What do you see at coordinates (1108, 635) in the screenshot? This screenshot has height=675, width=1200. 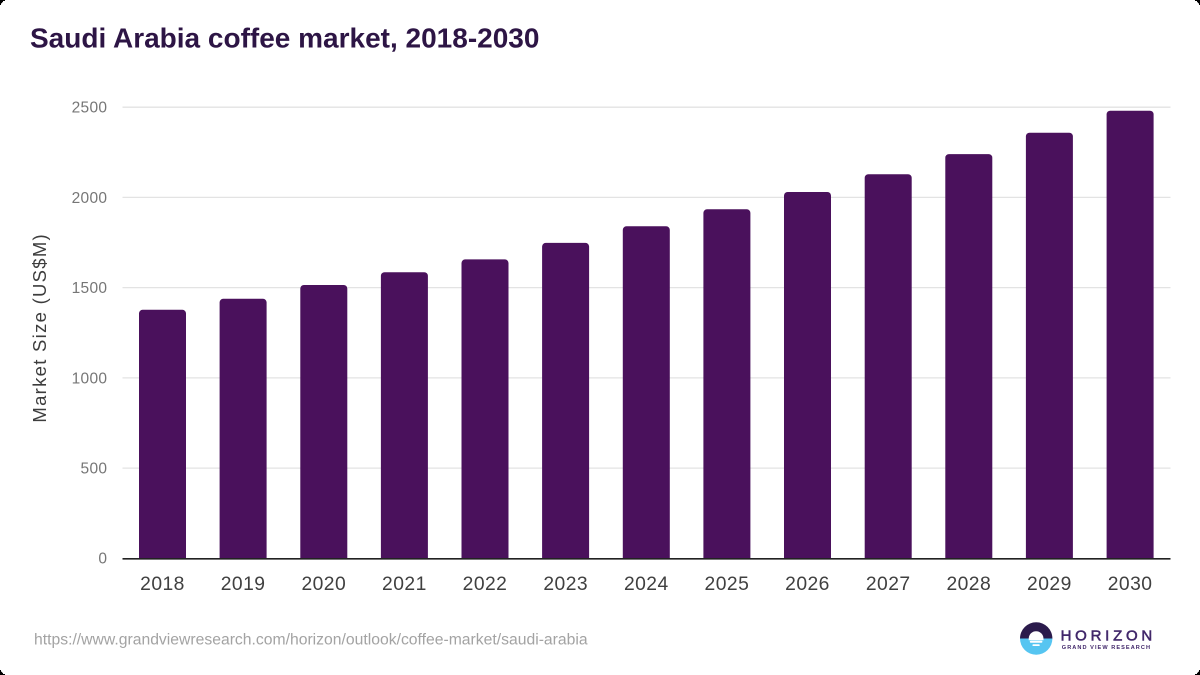 I see `svg-text: HORIZON` at bounding box center [1108, 635].